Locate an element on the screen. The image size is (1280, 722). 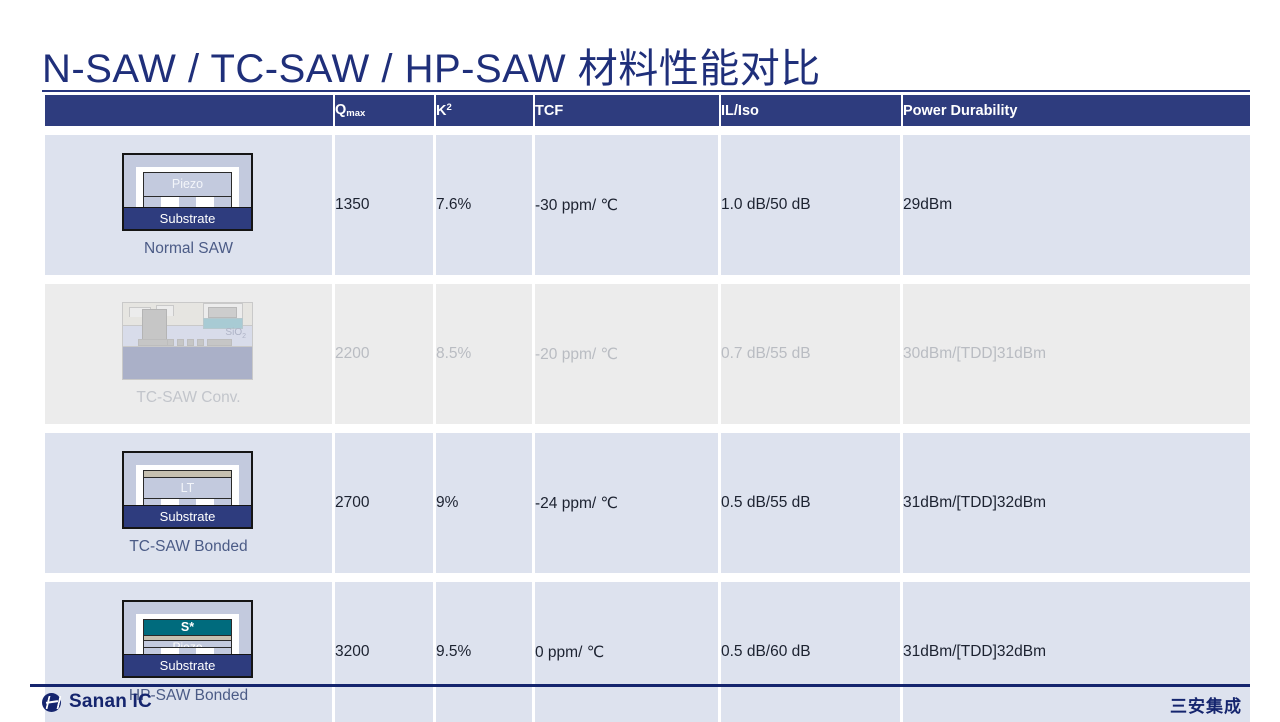
k2-base: K is located at coordinates (441, 111).